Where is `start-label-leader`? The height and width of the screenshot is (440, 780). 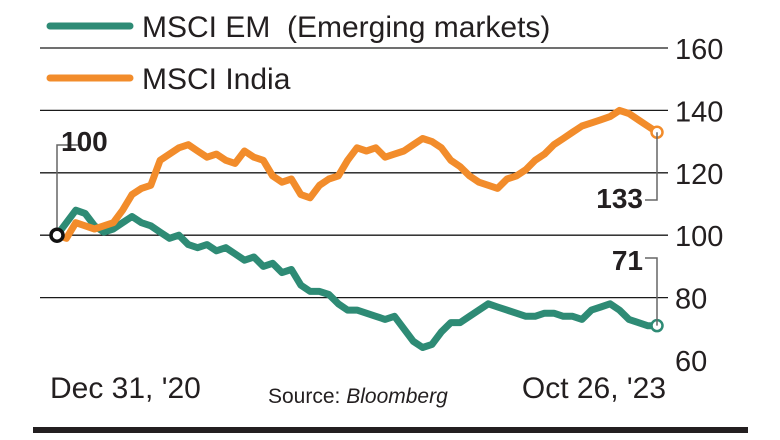
start-label-leader is located at coordinates (67, 190).